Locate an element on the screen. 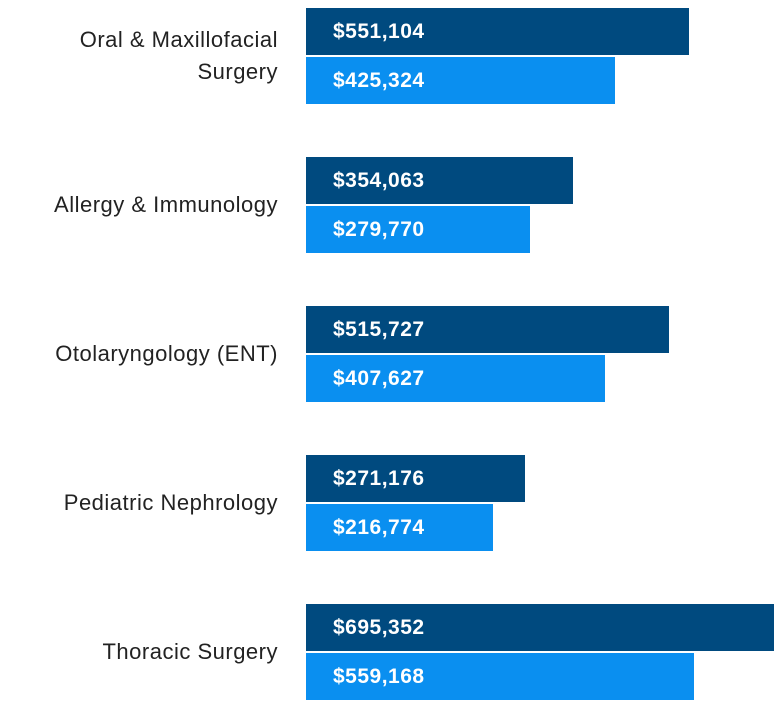 The height and width of the screenshot is (702, 777). value-label: $515,727 is located at coordinates (379, 329).